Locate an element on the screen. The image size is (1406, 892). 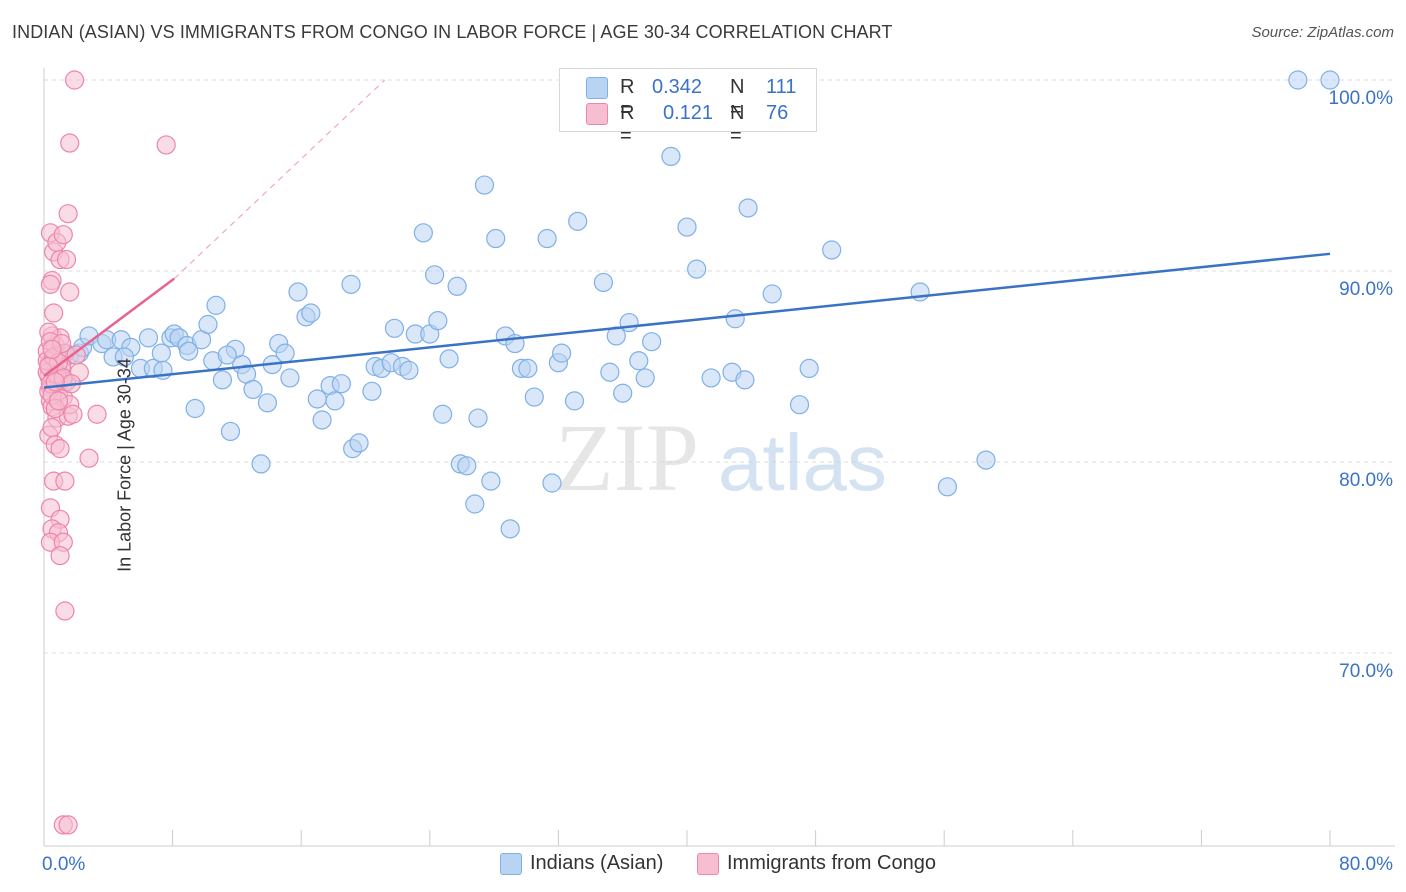
y-tick-label: 80.0% is located at coordinates (1366, 480).